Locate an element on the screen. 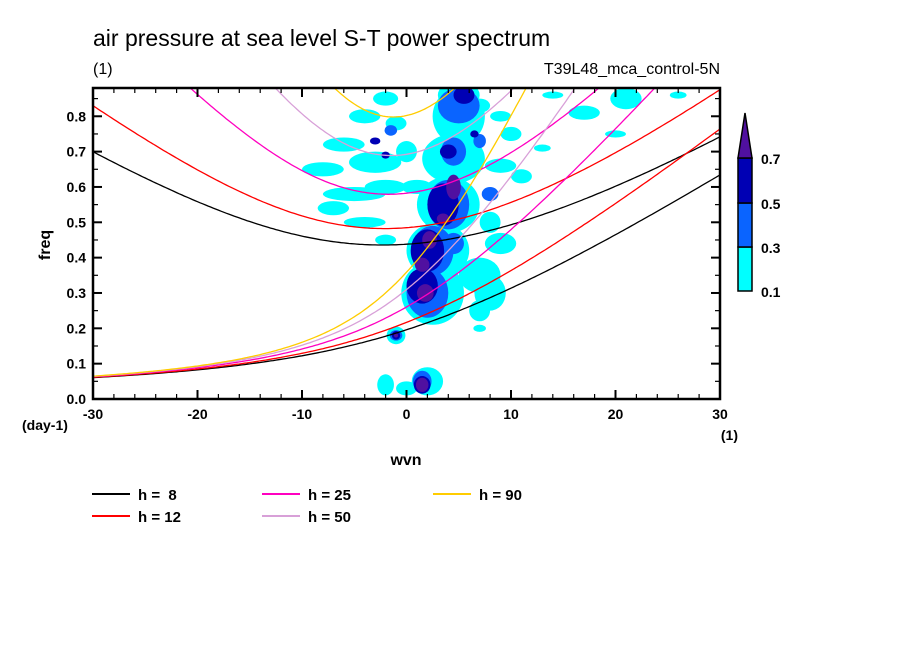 The image size is (904, 654). legend-label: h = 12 is located at coordinates (159, 517).